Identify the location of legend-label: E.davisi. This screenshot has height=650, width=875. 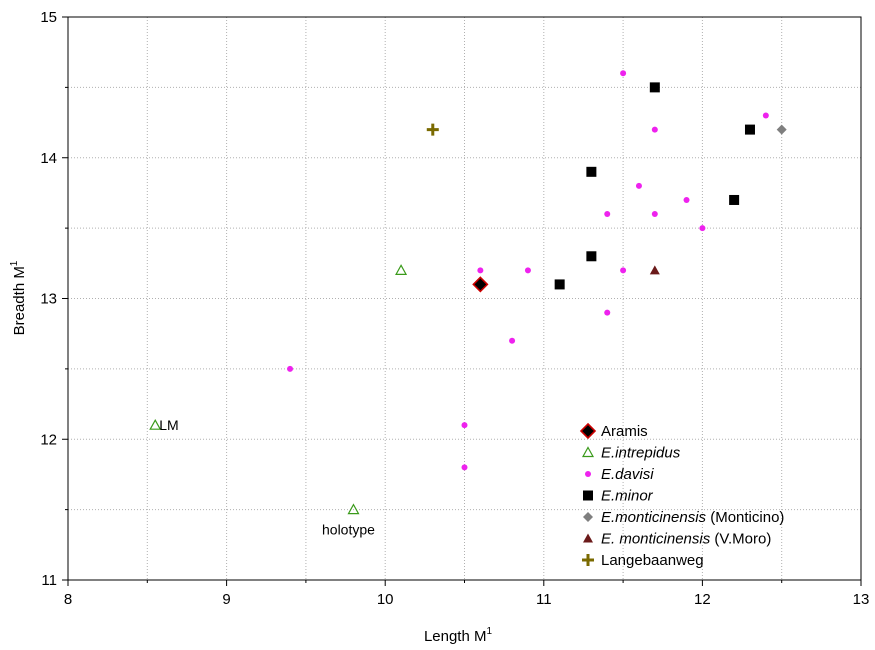
(627, 474).